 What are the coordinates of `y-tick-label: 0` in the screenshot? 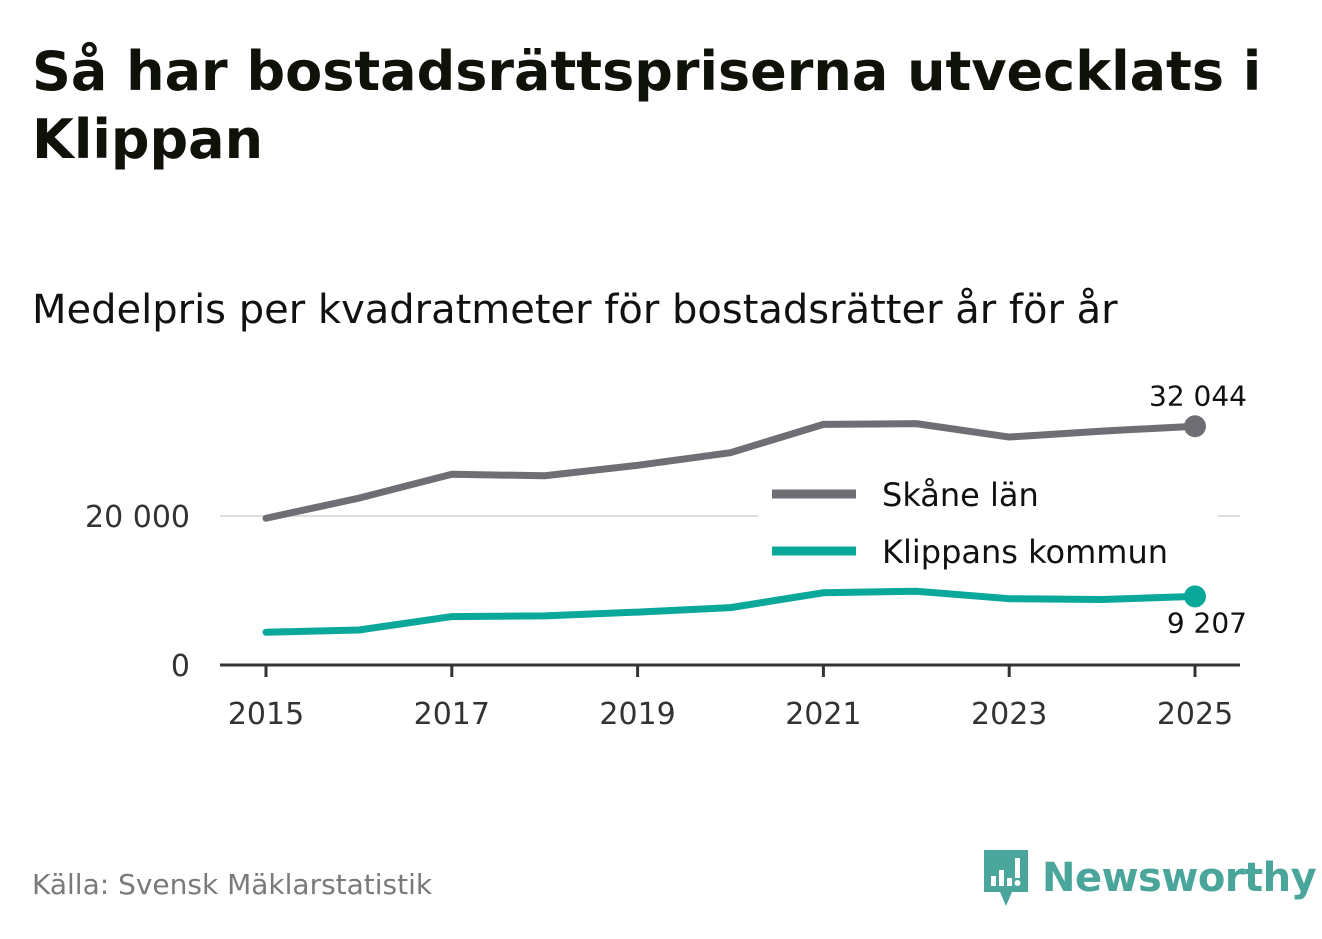 It's located at (180, 666).